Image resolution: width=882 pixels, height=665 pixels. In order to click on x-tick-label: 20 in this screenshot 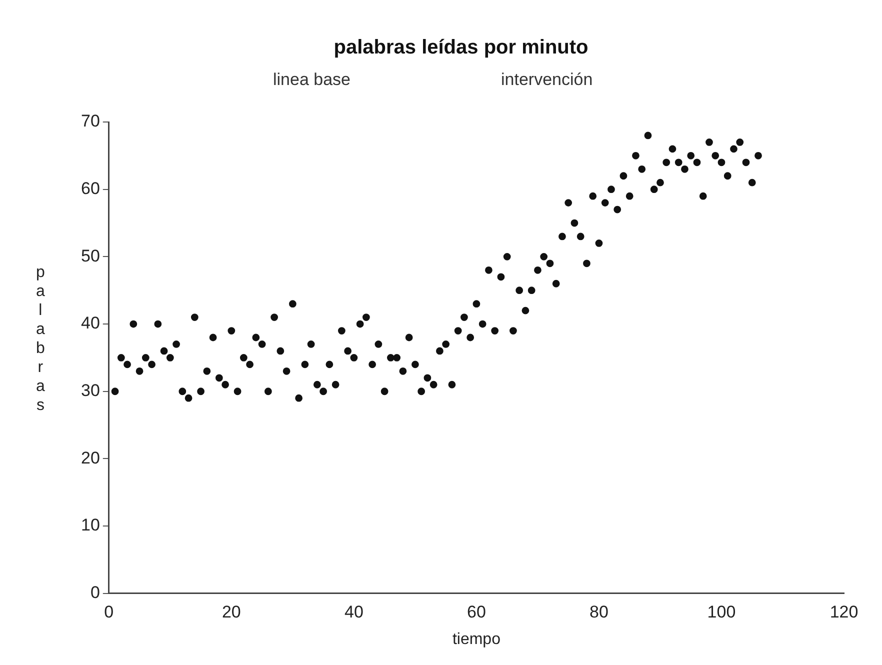, I will do `click(231, 612)`.